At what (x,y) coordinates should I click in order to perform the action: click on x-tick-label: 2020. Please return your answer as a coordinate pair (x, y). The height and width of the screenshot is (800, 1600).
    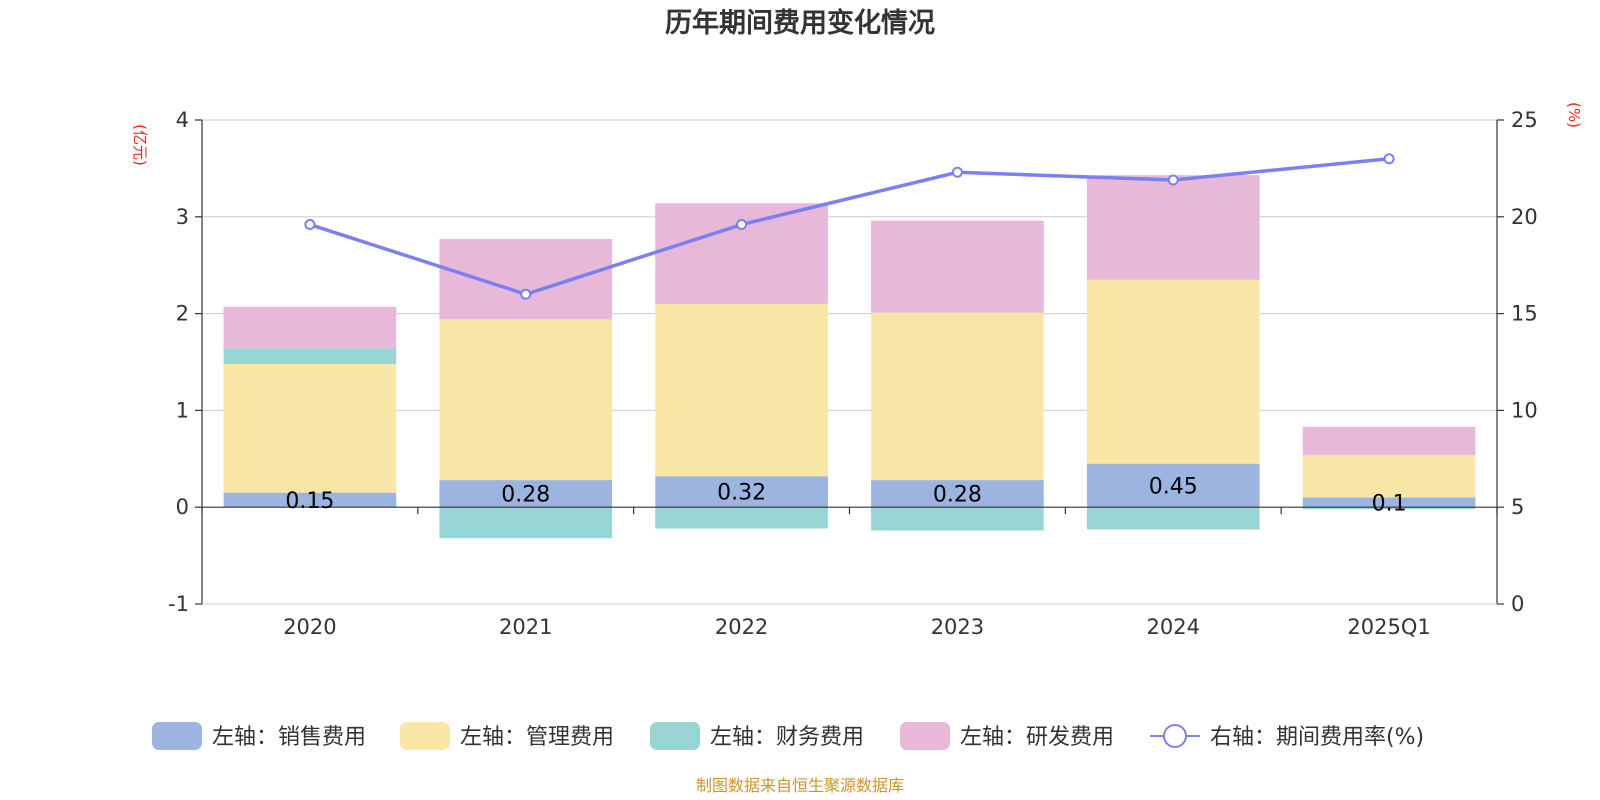
    Looking at the image, I should click on (309, 627).